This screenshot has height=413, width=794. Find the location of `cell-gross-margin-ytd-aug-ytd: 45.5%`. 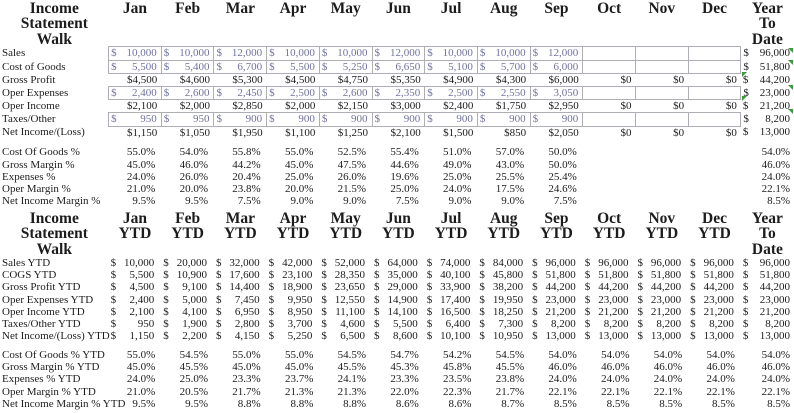

cell-gross-margin-ytd-aug-ytd: 45.5% is located at coordinates (510, 367).